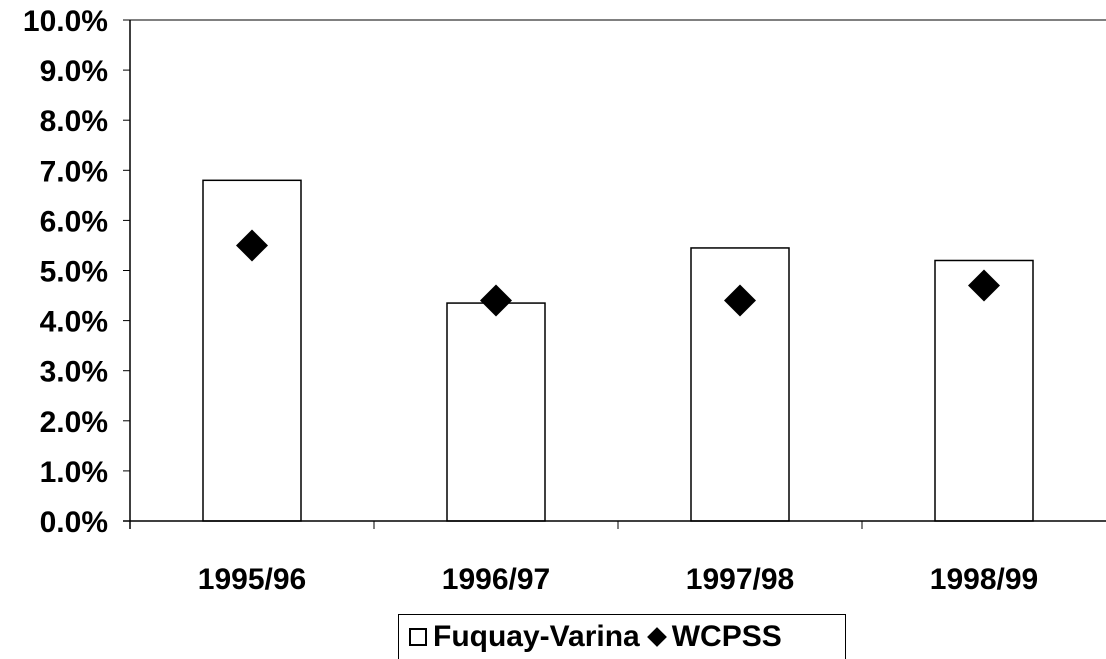 This screenshot has width=1106, height=659. I want to click on y-tick-label: 2.0%, so click(74, 422).